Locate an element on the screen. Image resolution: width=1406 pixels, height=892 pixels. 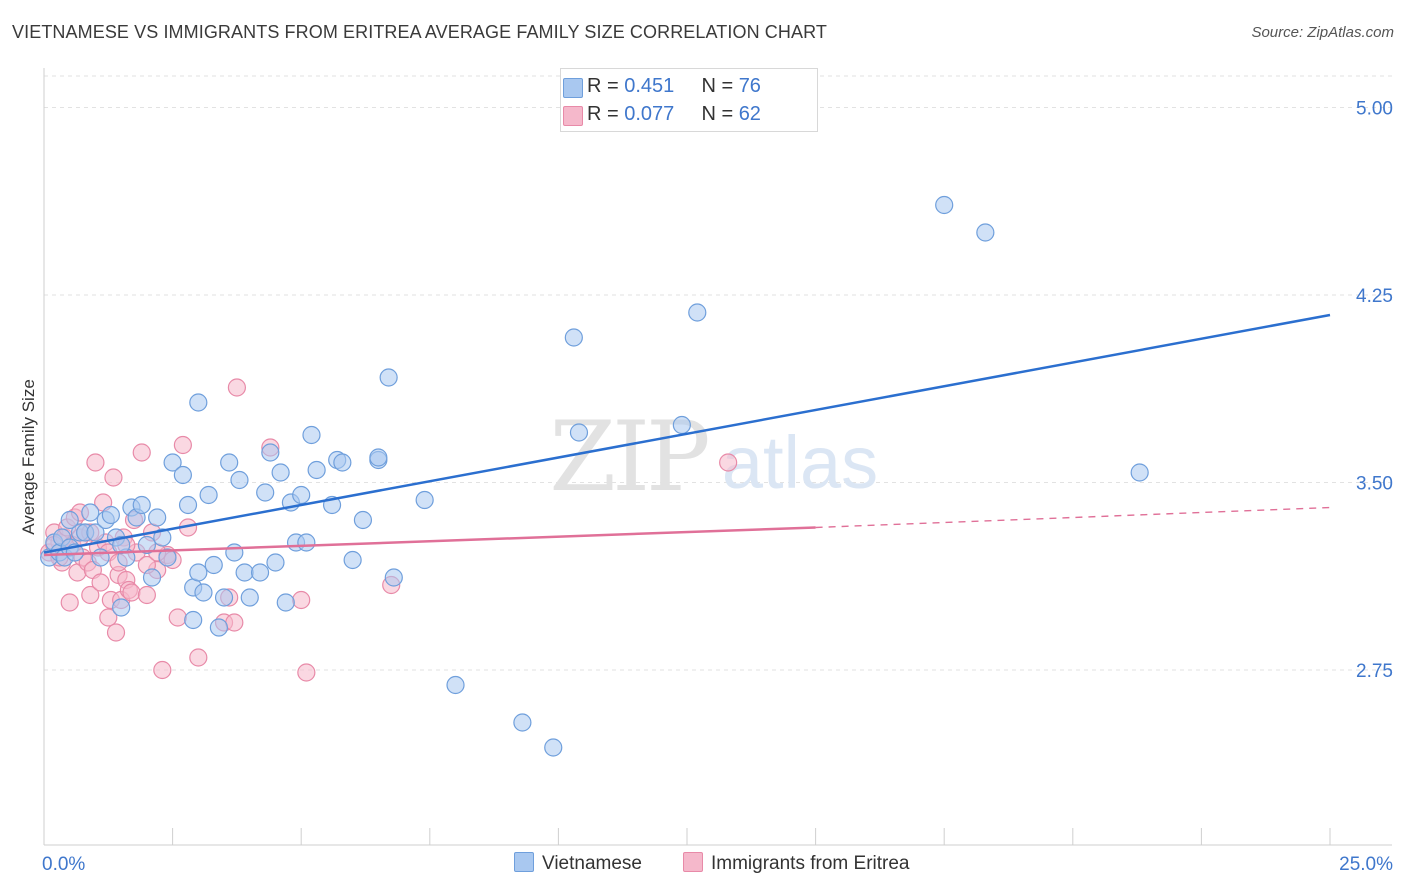
bottom-legend-label: Immigrants from Eritrea is located at coordinates (810, 863).